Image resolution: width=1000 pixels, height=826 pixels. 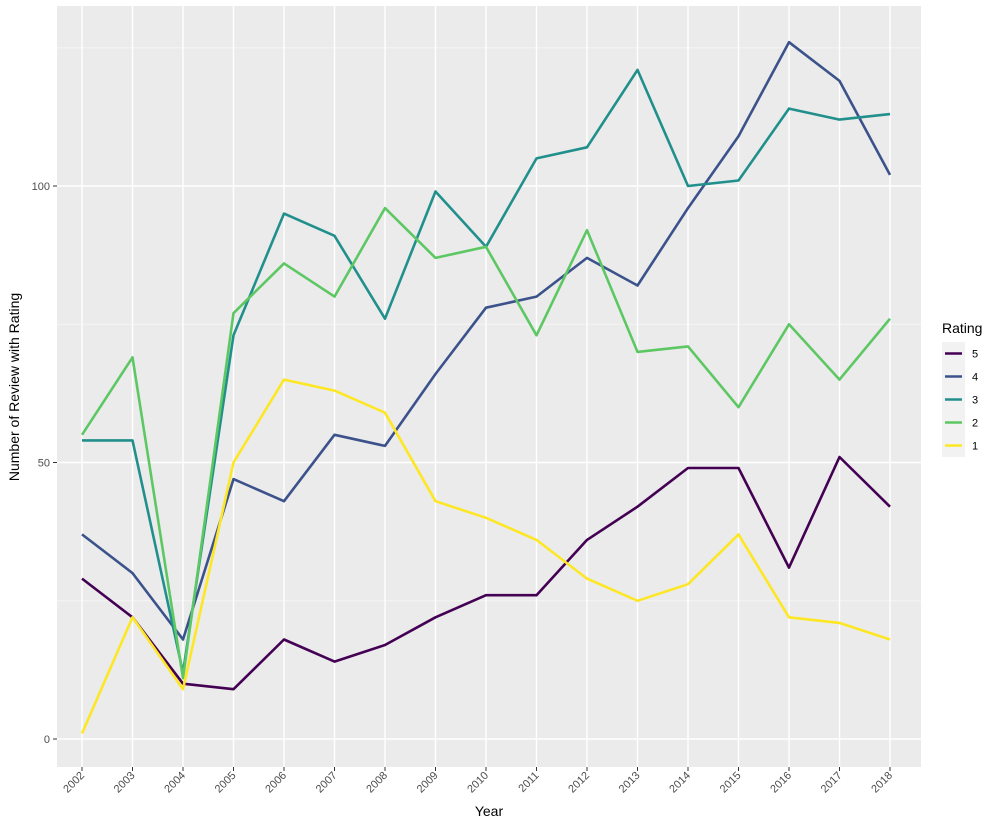 What do you see at coordinates (175, 783) in the screenshot?
I see `x-tick-label: 2004` at bounding box center [175, 783].